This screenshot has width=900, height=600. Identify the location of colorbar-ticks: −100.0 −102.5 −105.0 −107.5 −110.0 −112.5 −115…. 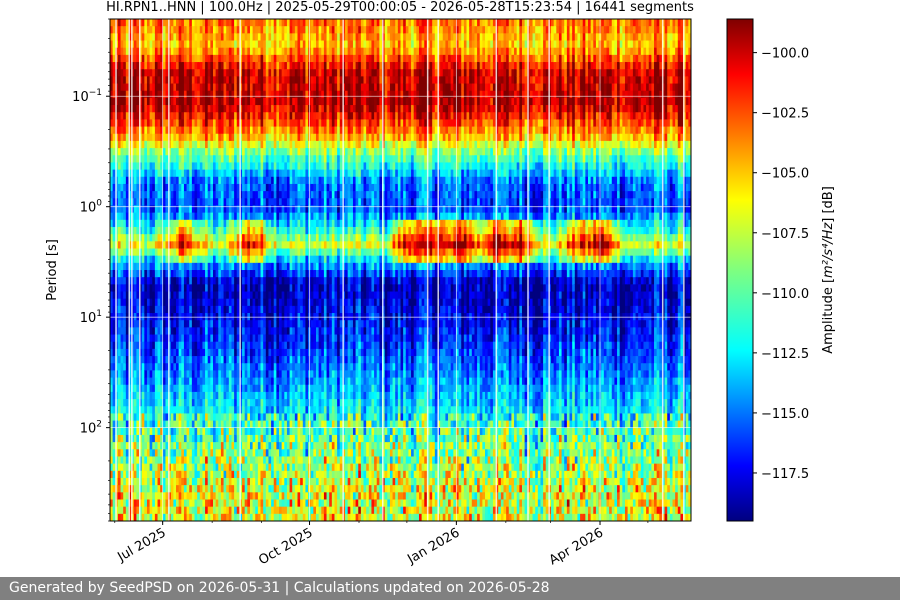
(781, 264).